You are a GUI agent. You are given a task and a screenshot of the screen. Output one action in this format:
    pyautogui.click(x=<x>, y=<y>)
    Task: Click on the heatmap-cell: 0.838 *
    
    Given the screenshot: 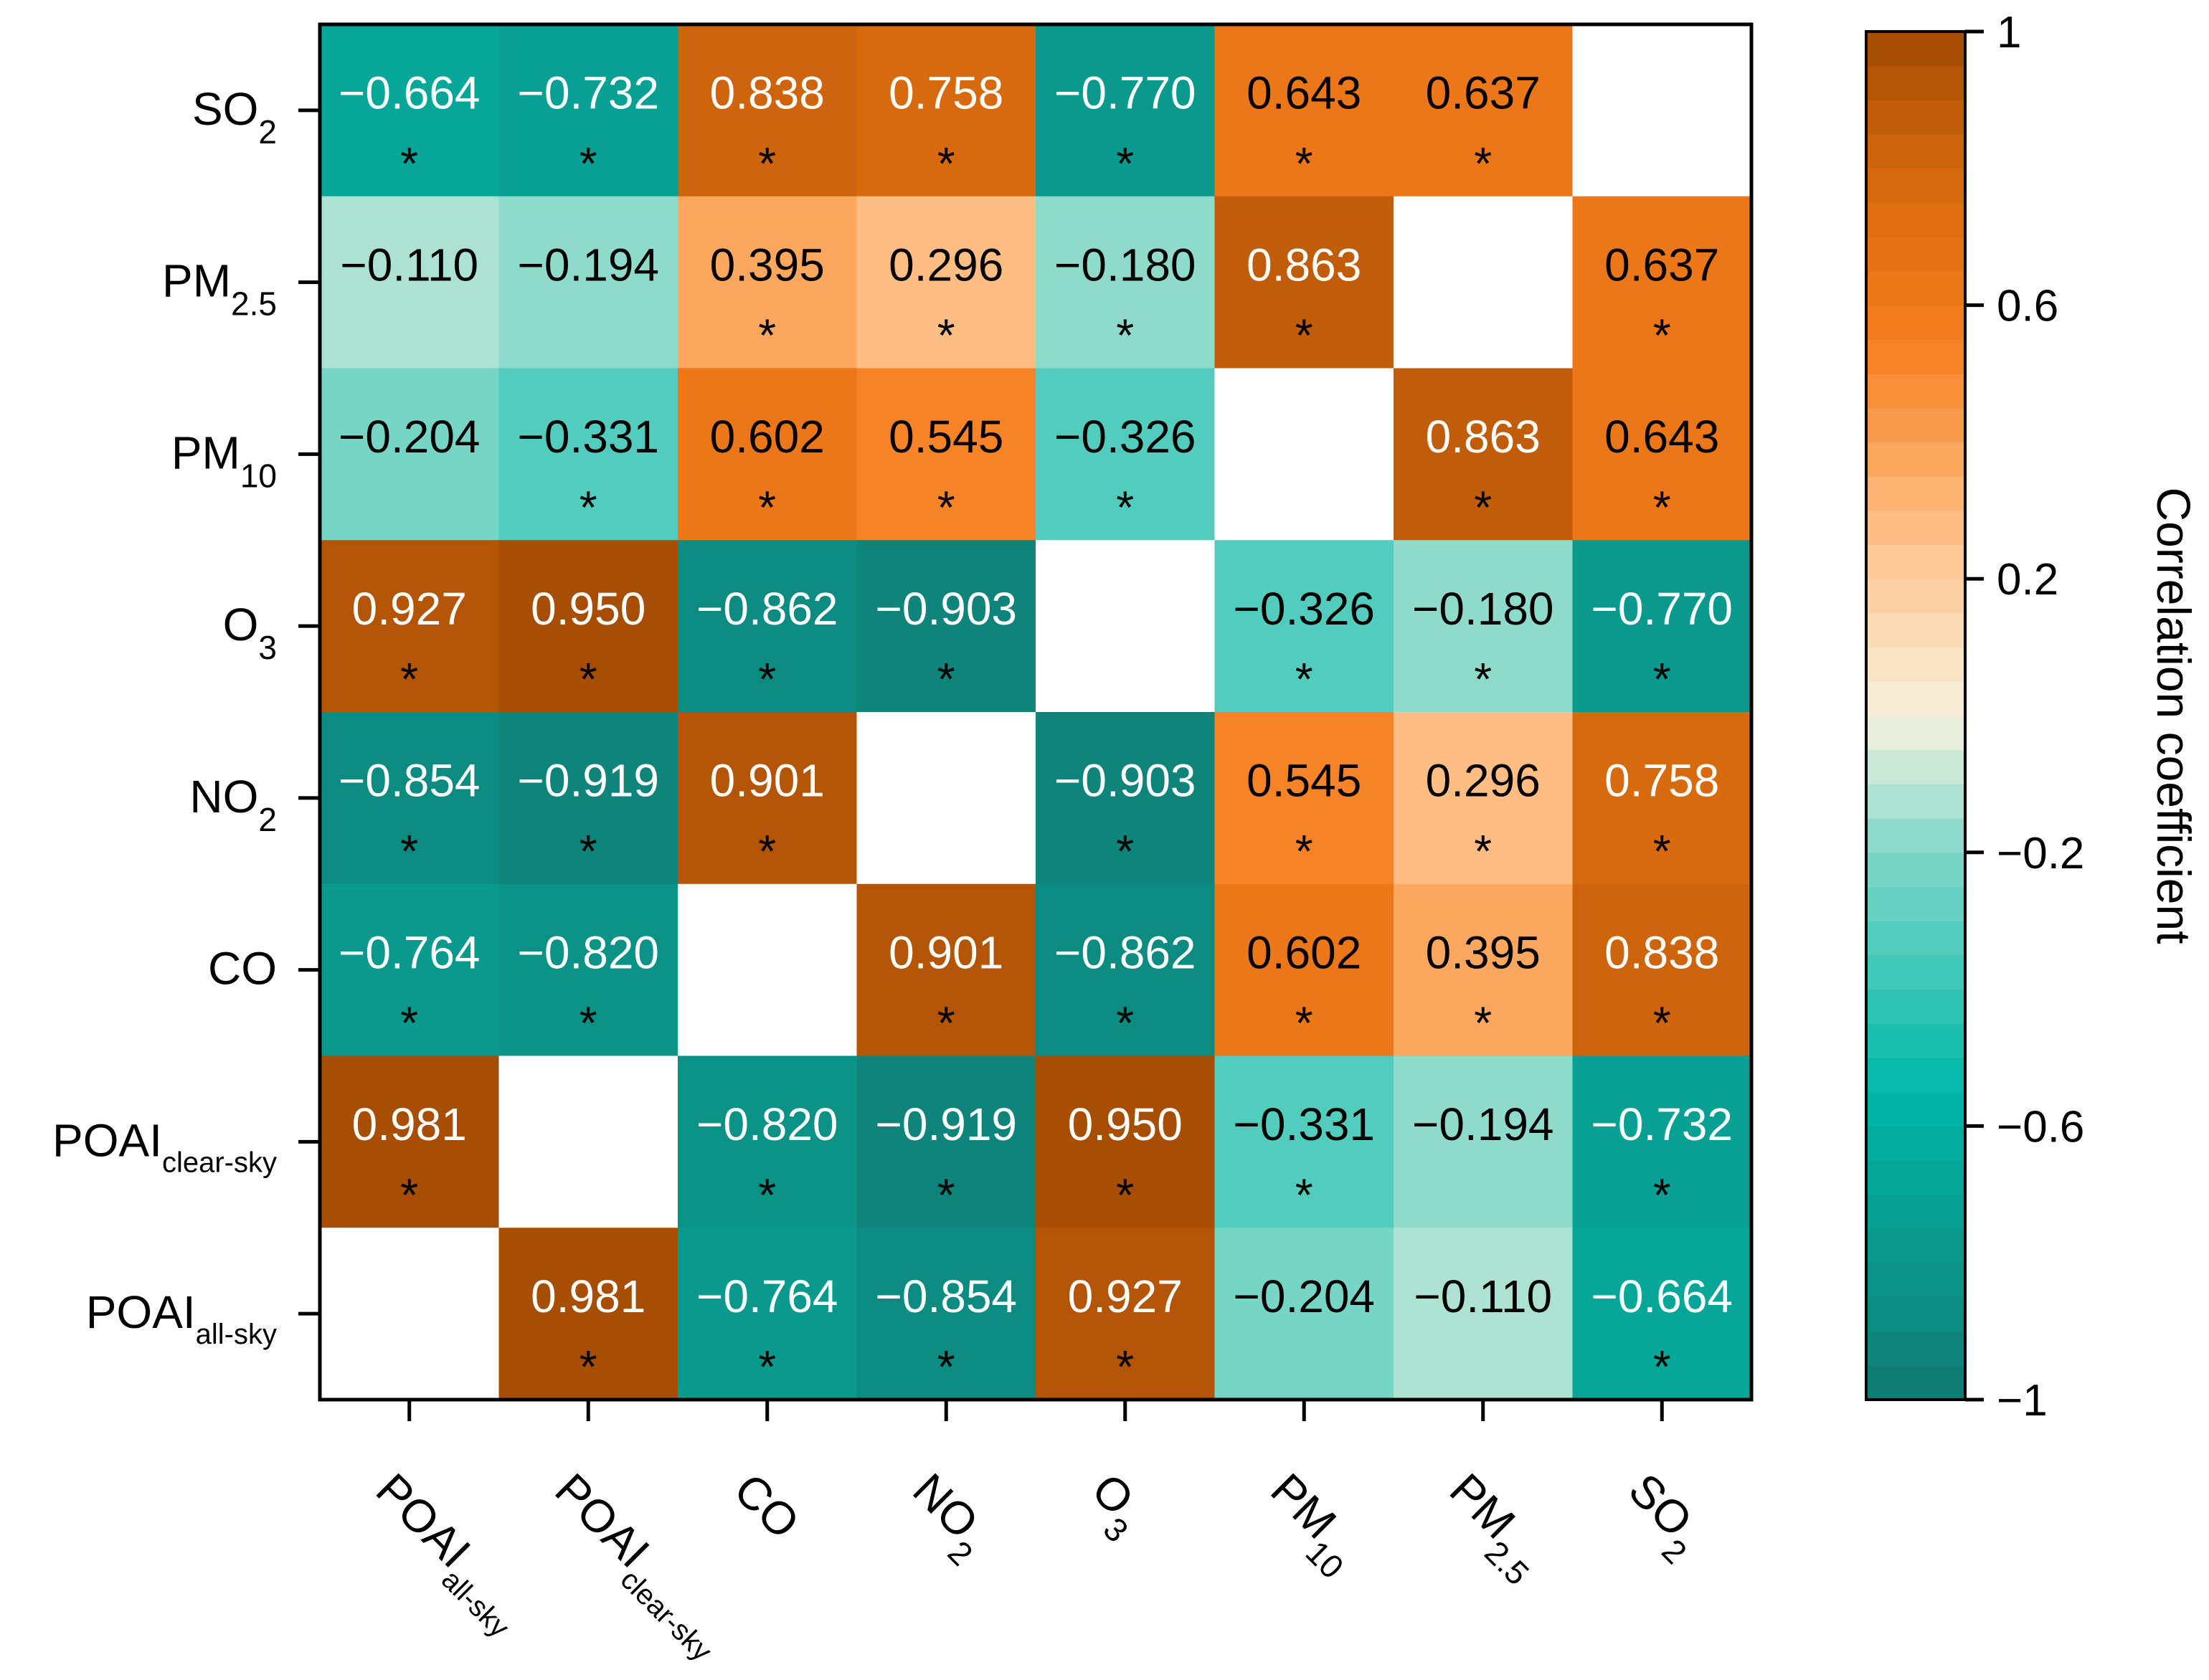 What is the action you would take?
    pyautogui.click(x=768, y=110)
    